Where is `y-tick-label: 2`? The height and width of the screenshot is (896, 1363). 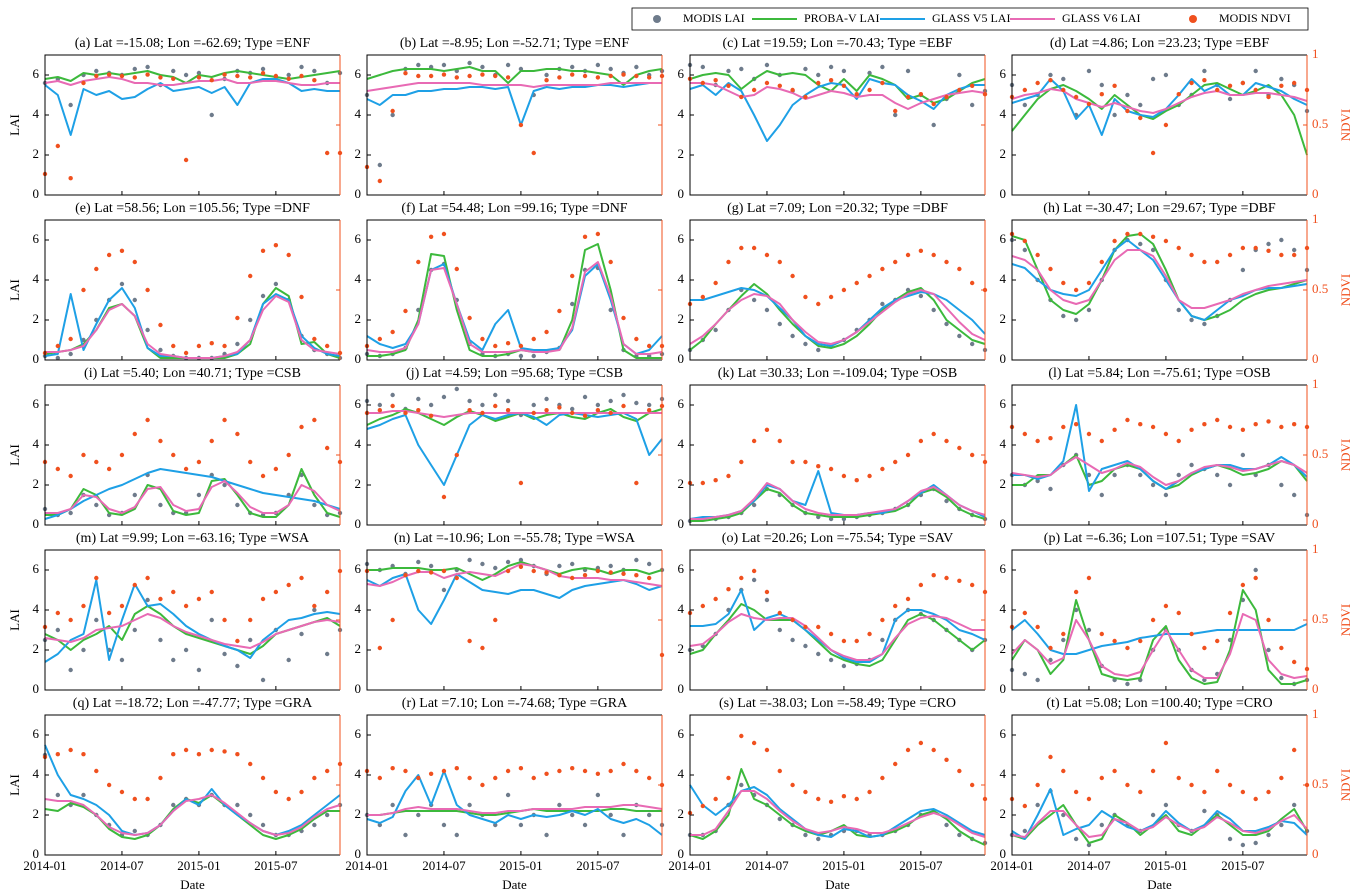 y-tick-label: 2 is located at coordinates (681, 153).